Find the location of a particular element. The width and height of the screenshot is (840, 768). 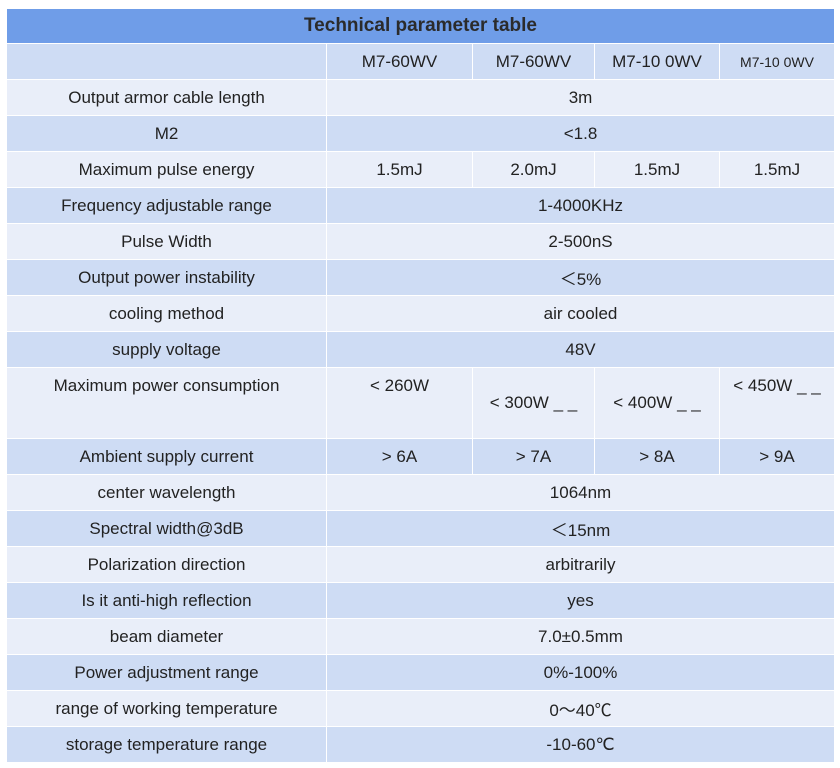

row-label: Power adjustment range is located at coordinates (166, 672).